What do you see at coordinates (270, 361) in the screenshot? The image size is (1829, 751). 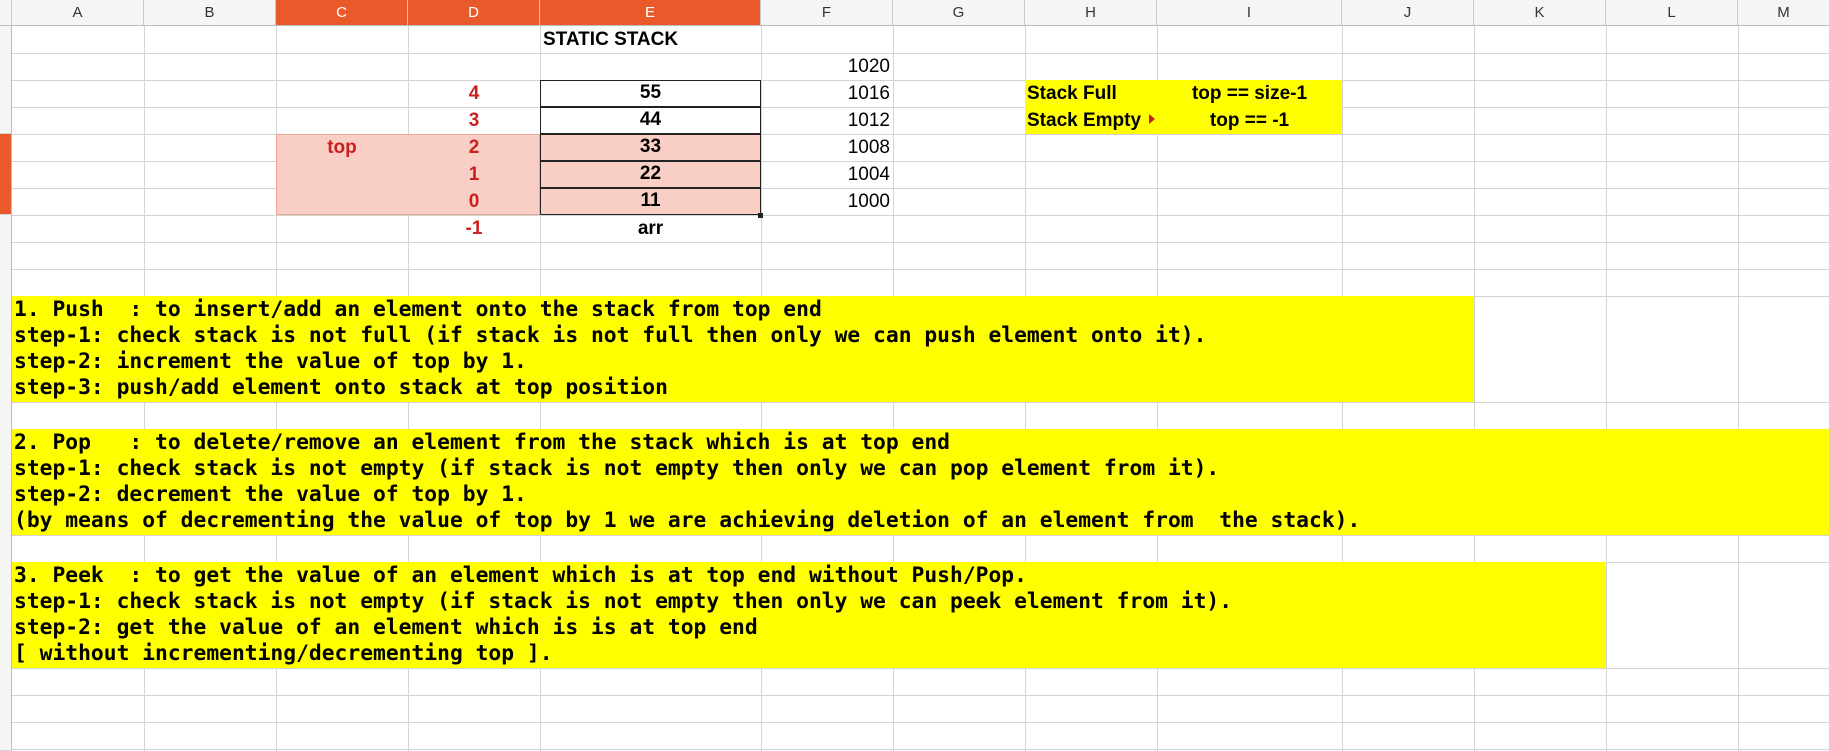 I see `push-step: step-2: increment the value of top by 1.` at bounding box center [270, 361].